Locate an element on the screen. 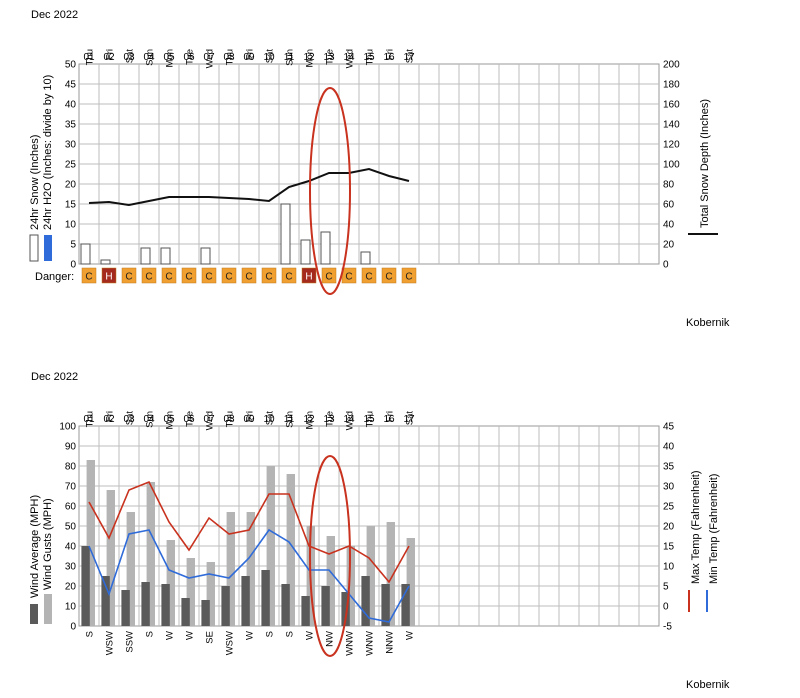  wind-chart-left-axis-ticks: 0 10 20 30 40 50 60 70 80 90 100 is located at coordinates (67, 527).